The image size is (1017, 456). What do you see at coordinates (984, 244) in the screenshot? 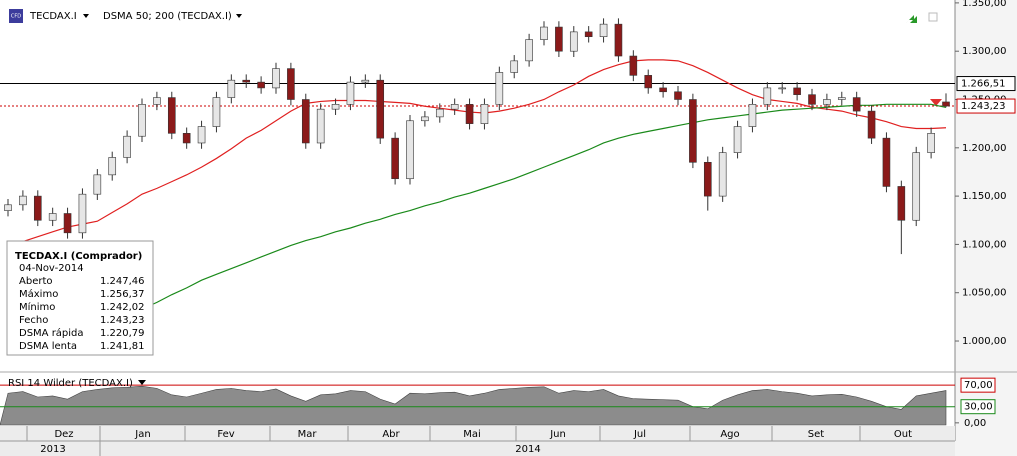
I see `y-tick-label: 1.100,00` at bounding box center [984, 244].